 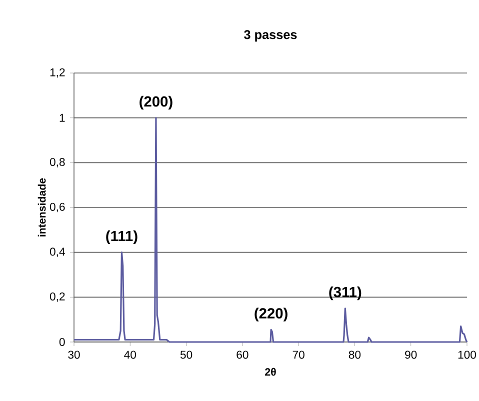 I want to click on x-axis-title: 2θ, so click(x=270, y=372).